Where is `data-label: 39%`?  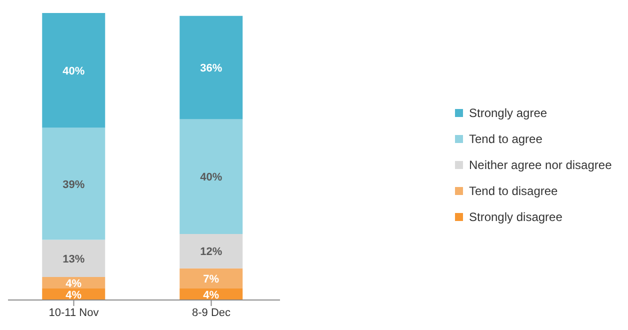
data-label: 39% is located at coordinates (73, 184).